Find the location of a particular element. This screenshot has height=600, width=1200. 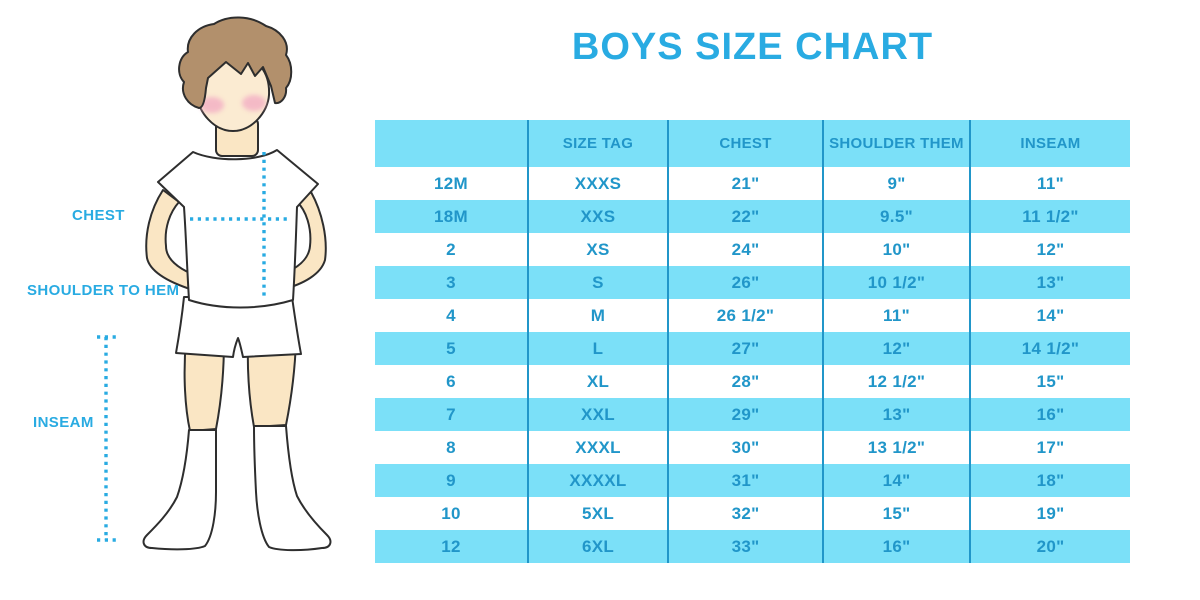

table-row: 10 5XL 32" 15" 19" is located at coordinates (752, 513).